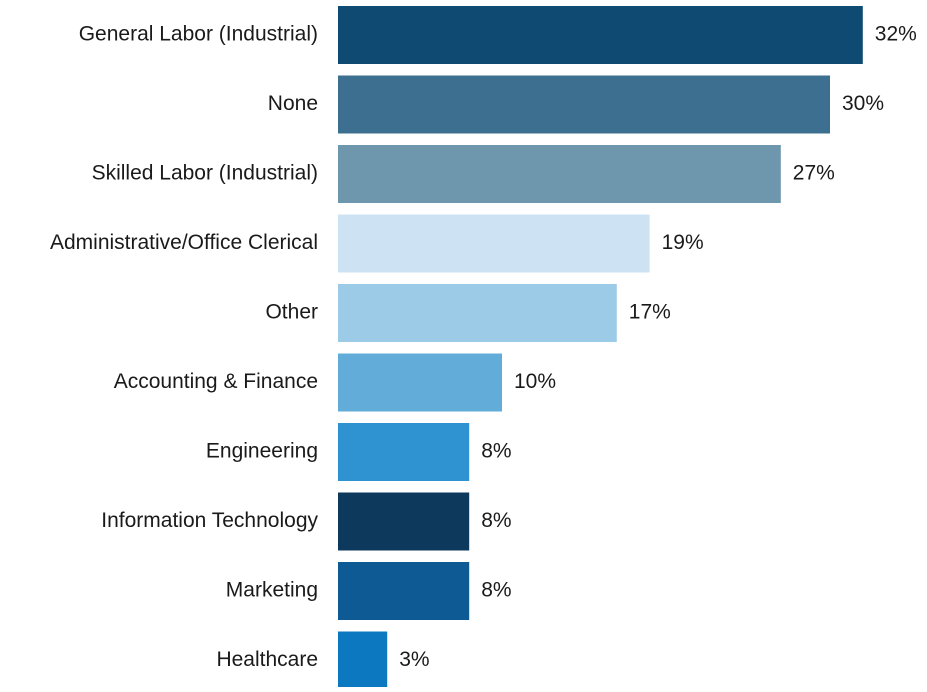  What do you see at coordinates (205, 173) in the screenshot?
I see `category-label: Skilled Labor (Industrial)` at bounding box center [205, 173].